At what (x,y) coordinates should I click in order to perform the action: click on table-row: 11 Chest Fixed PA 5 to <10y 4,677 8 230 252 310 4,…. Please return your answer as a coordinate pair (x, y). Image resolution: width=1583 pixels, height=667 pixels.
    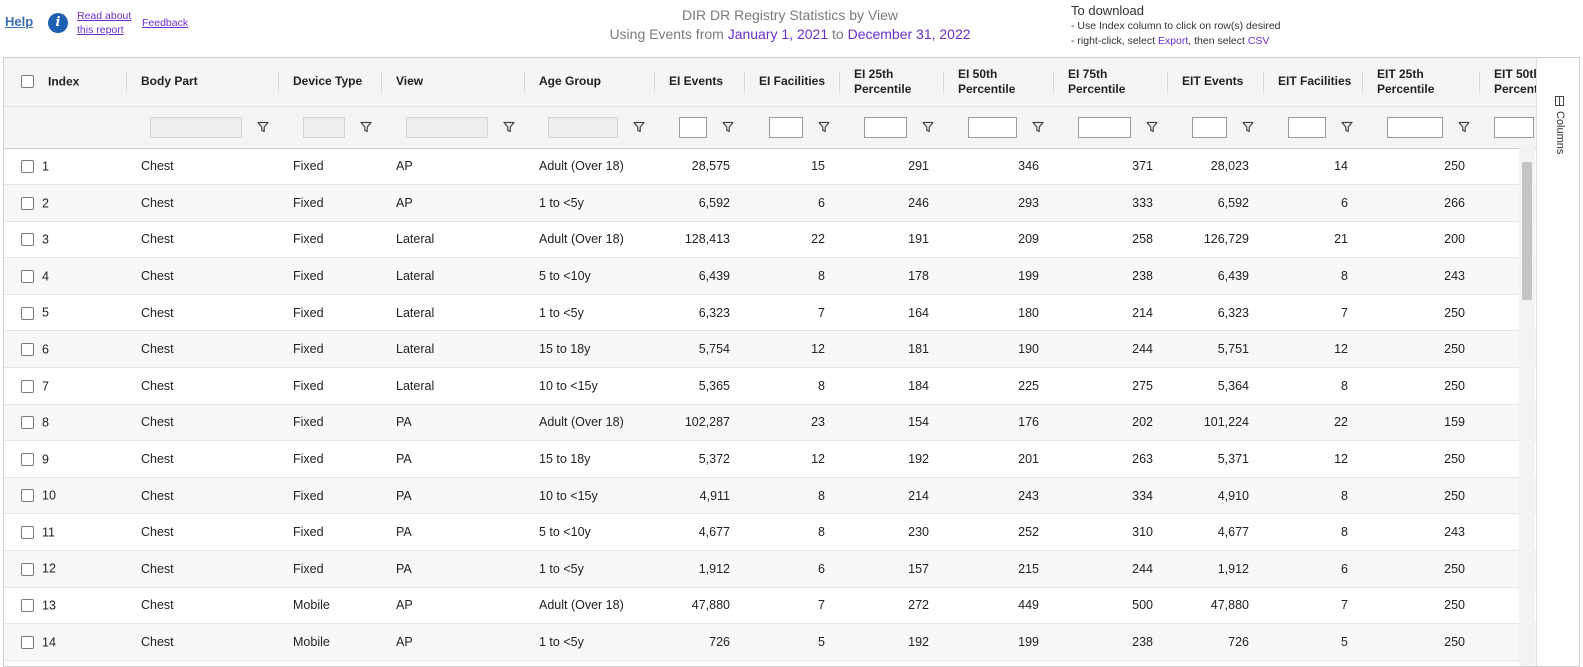
    Looking at the image, I should click on (777, 532).